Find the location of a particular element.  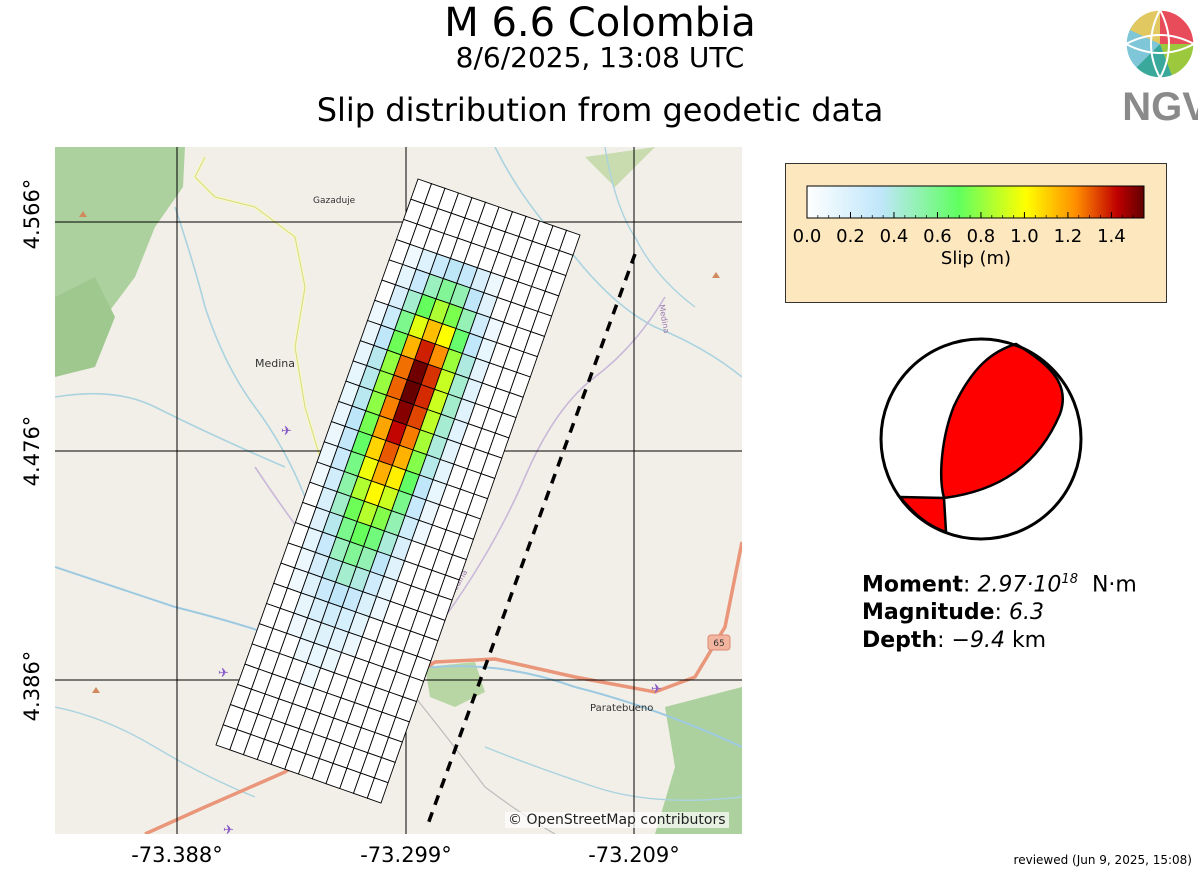

colorbar-tick-label: 0.4 is located at coordinates (894, 236).